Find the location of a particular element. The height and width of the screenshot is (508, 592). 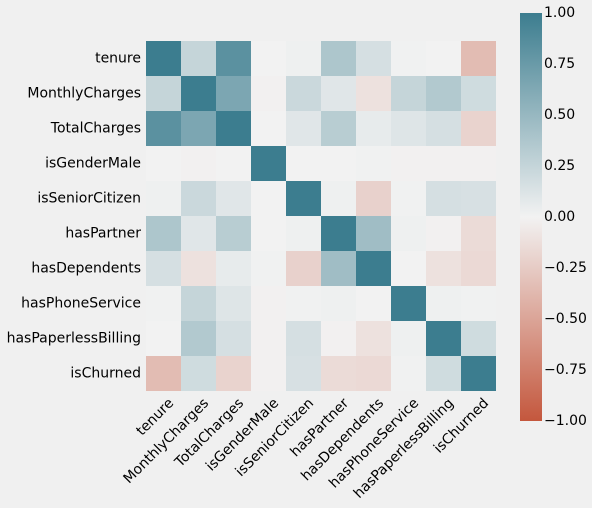

row-label: MonthlyCharges is located at coordinates (84, 94).